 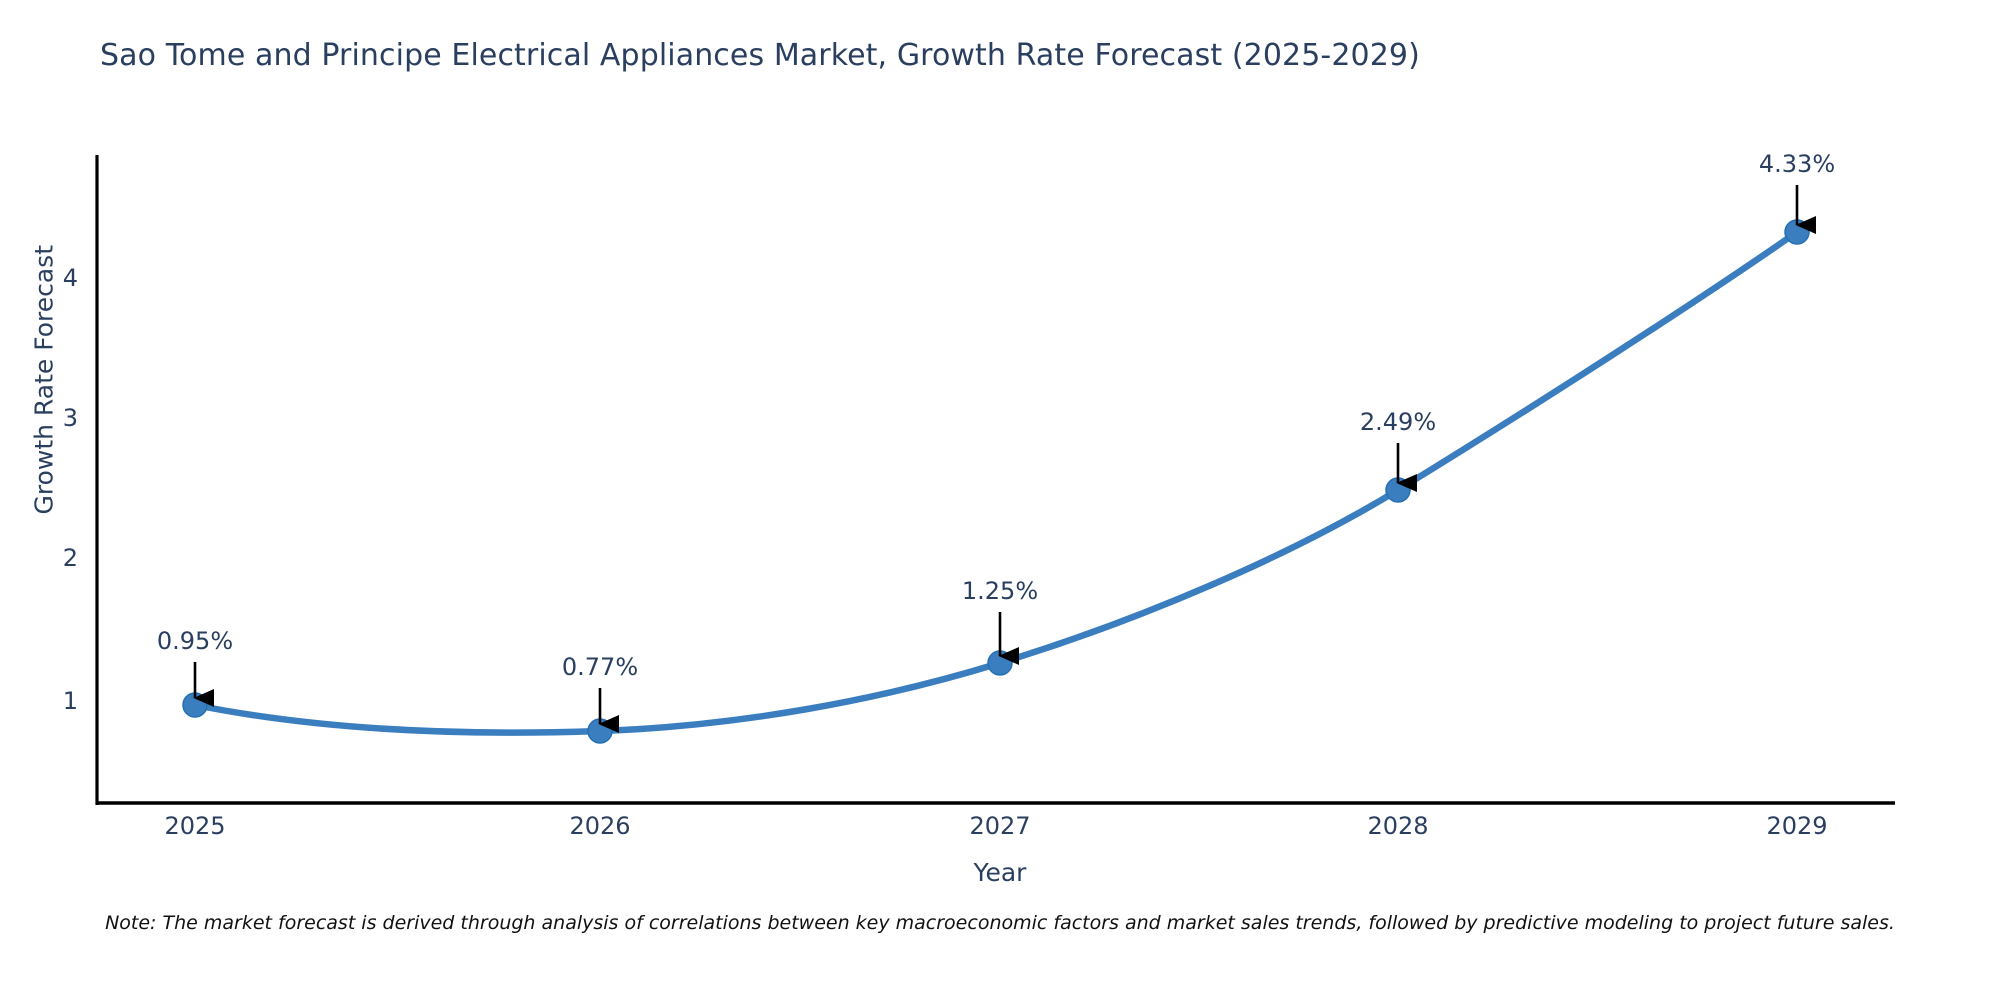 What do you see at coordinates (600, 826) in the screenshot?
I see `x-tick-label-2026: 2026` at bounding box center [600, 826].